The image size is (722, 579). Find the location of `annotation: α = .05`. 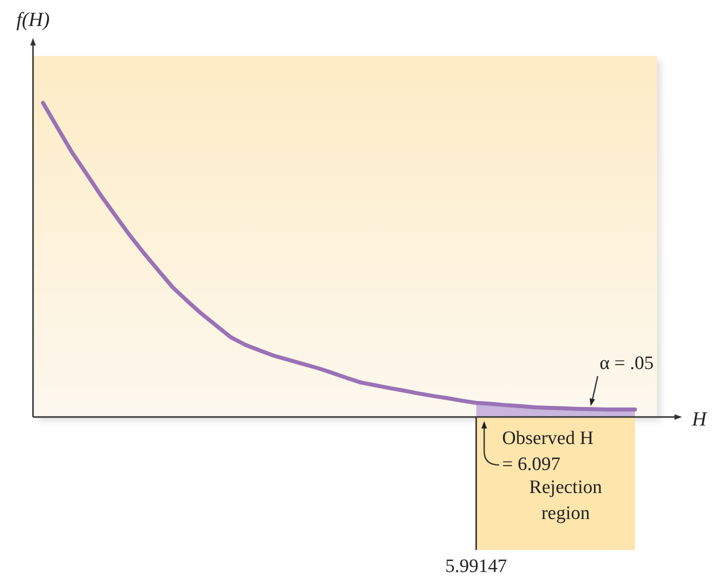

annotation: α = .05 is located at coordinates (627, 363).